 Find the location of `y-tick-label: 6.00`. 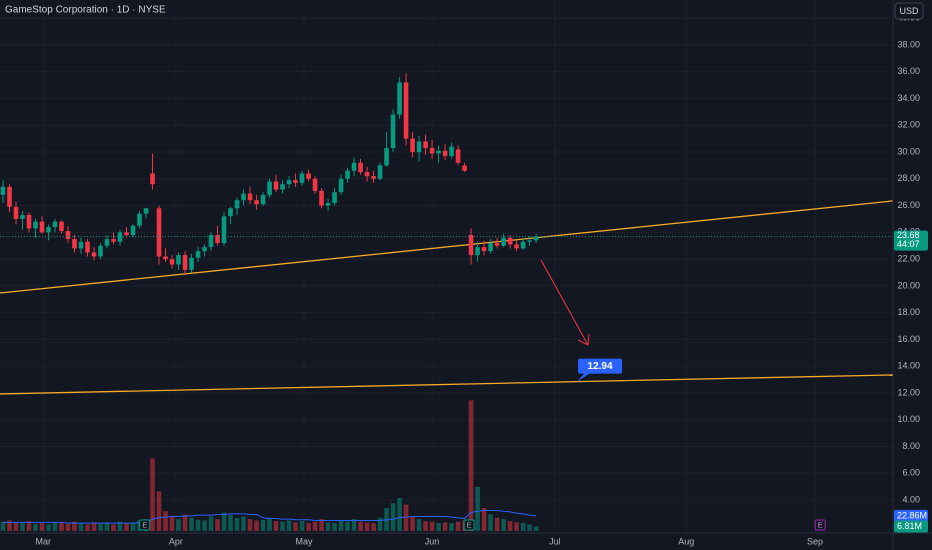

y-tick-label: 6.00 is located at coordinates (911, 473).